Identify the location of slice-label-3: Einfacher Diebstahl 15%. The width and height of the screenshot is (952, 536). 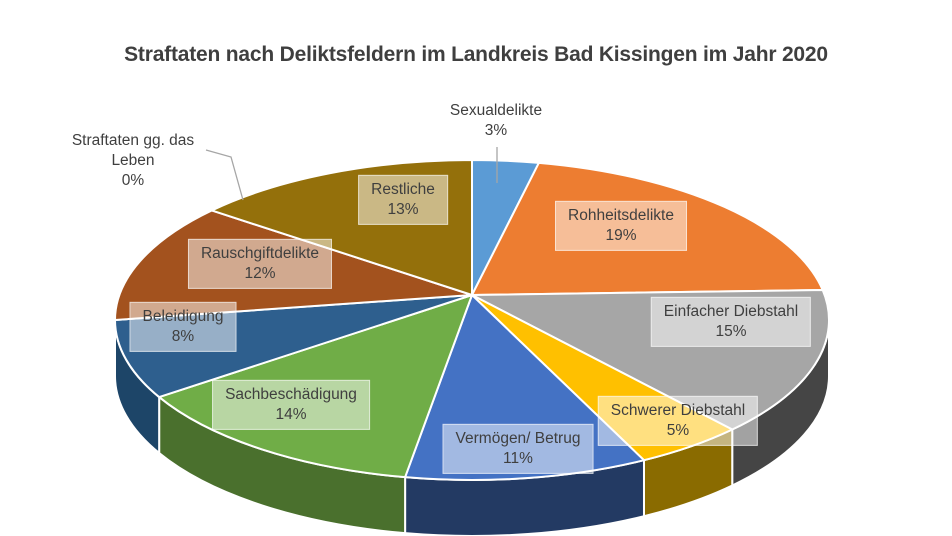
(731, 322).